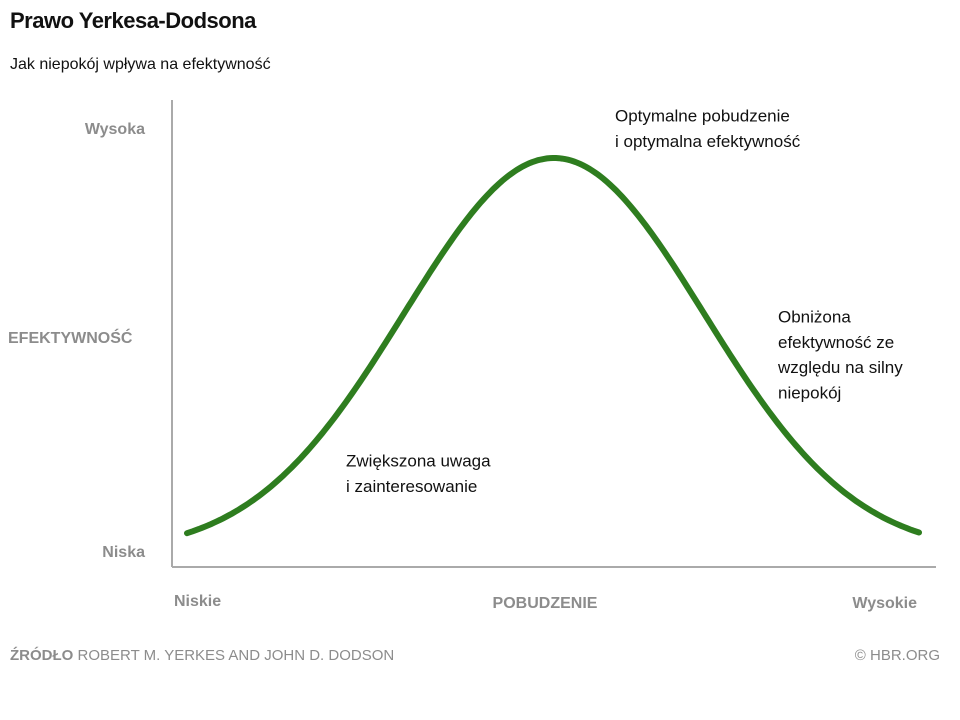 This screenshot has height=720, width=960. What do you see at coordinates (809, 392) in the screenshot?
I see `annotation: niepokój` at bounding box center [809, 392].